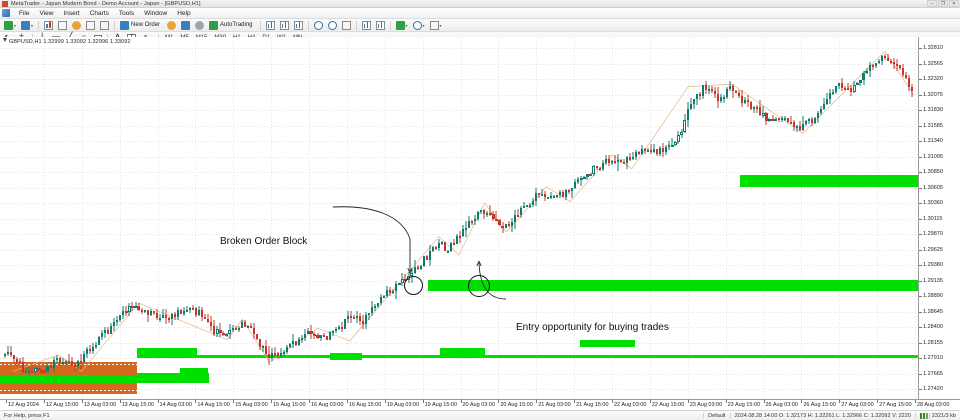 This screenshot has width=960, height=420. What do you see at coordinates (231, 25) in the screenshot?
I see `autotrading-button: AutoTrading` at bounding box center [231, 25].